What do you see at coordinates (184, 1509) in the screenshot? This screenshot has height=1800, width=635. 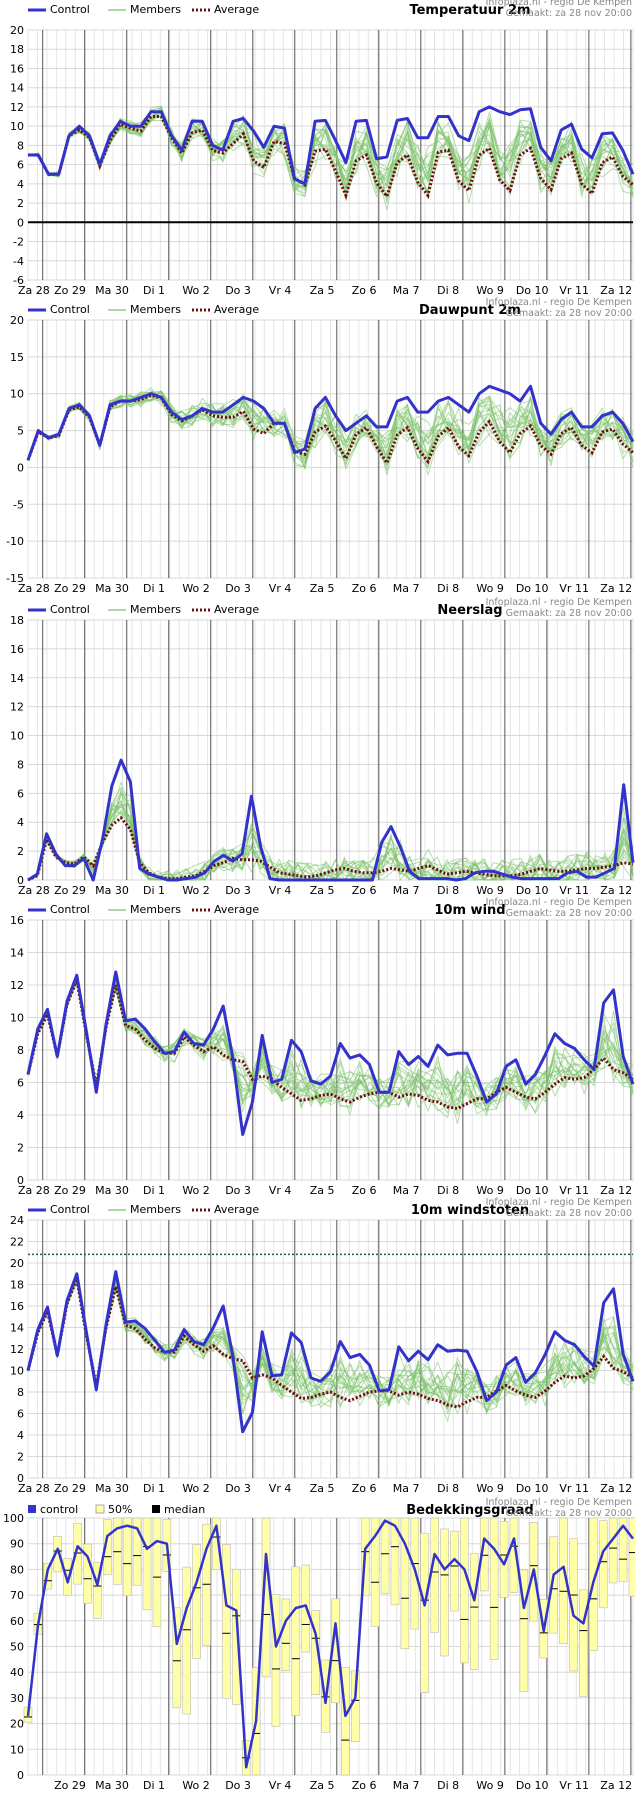 I see `legend-median-label: median` at bounding box center [184, 1509].